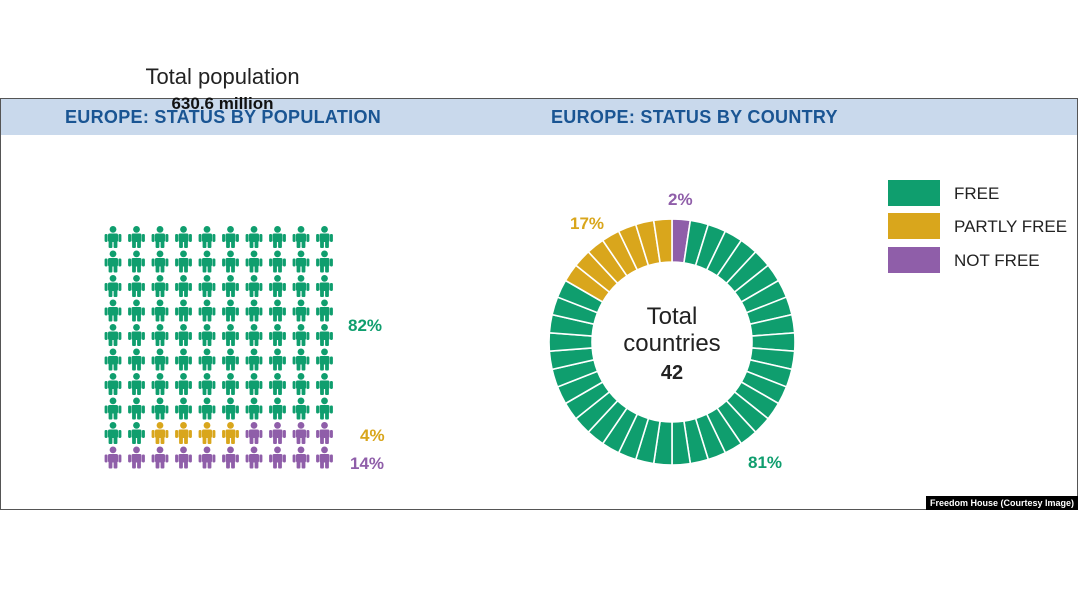  Describe the element at coordinates (587, 223) in the screenshot. I see `country-partly-free-label: 17%` at that location.